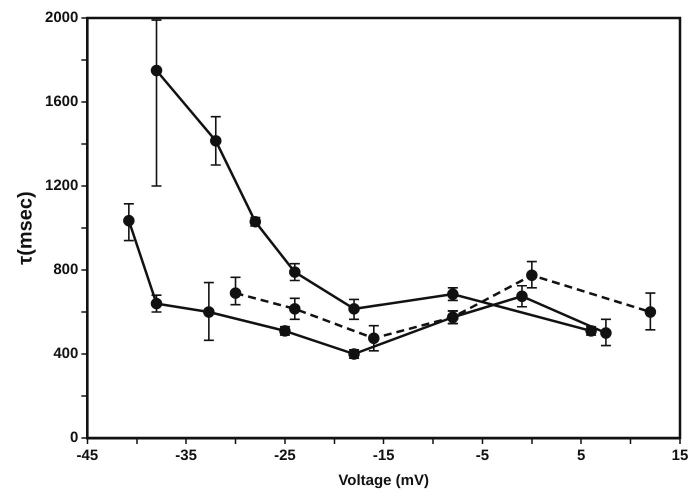  I want to click on x-tick-label: -5, so click(483, 455).